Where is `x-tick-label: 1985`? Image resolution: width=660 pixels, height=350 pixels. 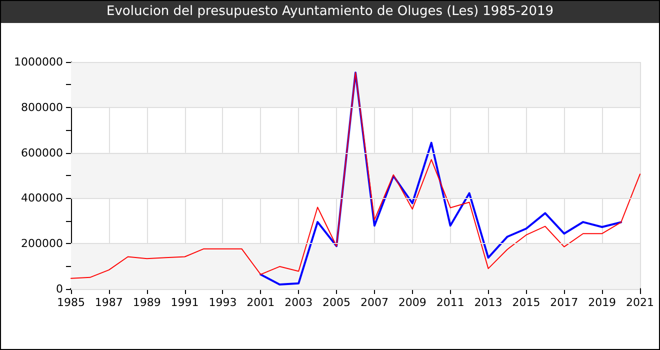
x-tick-label: 1985 is located at coordinates (71, 302).